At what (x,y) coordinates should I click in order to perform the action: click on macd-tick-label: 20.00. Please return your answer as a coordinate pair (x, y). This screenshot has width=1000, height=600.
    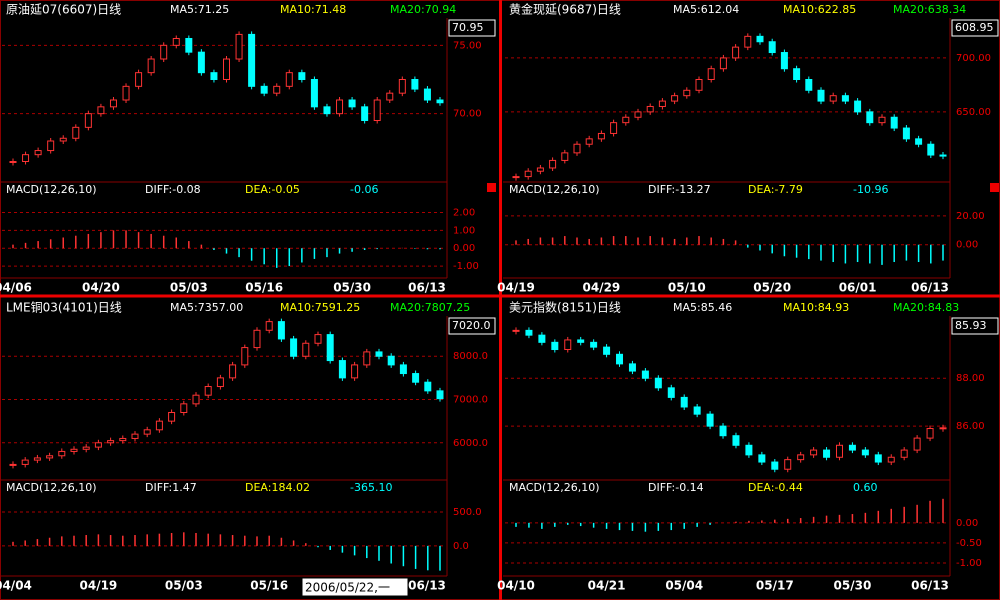
    Looking at the image, I should click on (970, 216).